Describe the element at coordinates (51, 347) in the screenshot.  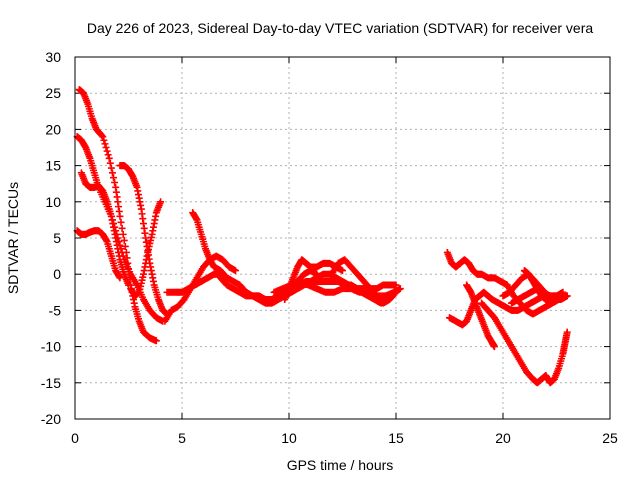
I see `y-tick-label: -10` at that location.